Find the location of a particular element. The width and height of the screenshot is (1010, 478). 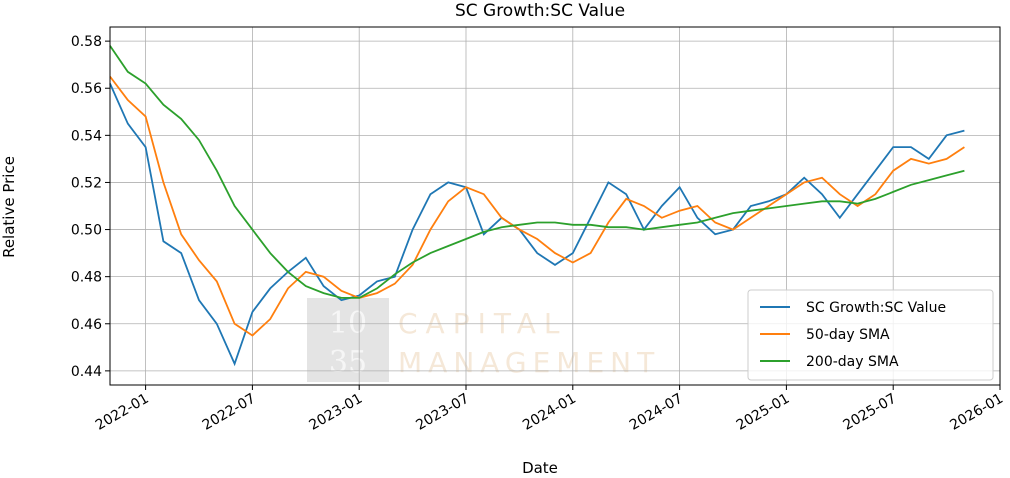

watermark-box is located at coordinates (348, 340).